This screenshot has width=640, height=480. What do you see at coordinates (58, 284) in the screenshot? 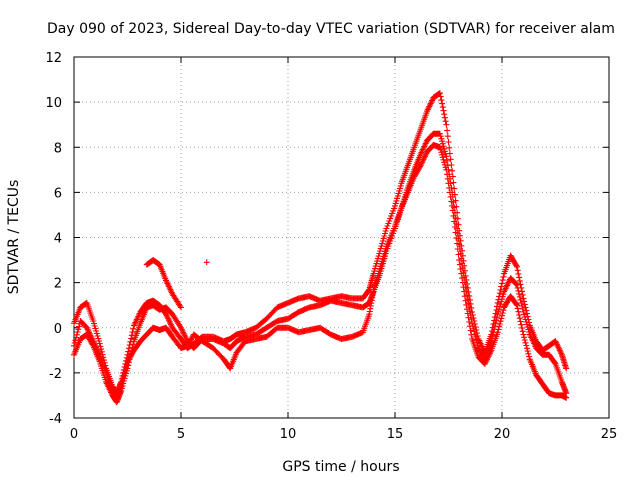
I see `y-tick-label: 2` at bounding box center [58, 284].